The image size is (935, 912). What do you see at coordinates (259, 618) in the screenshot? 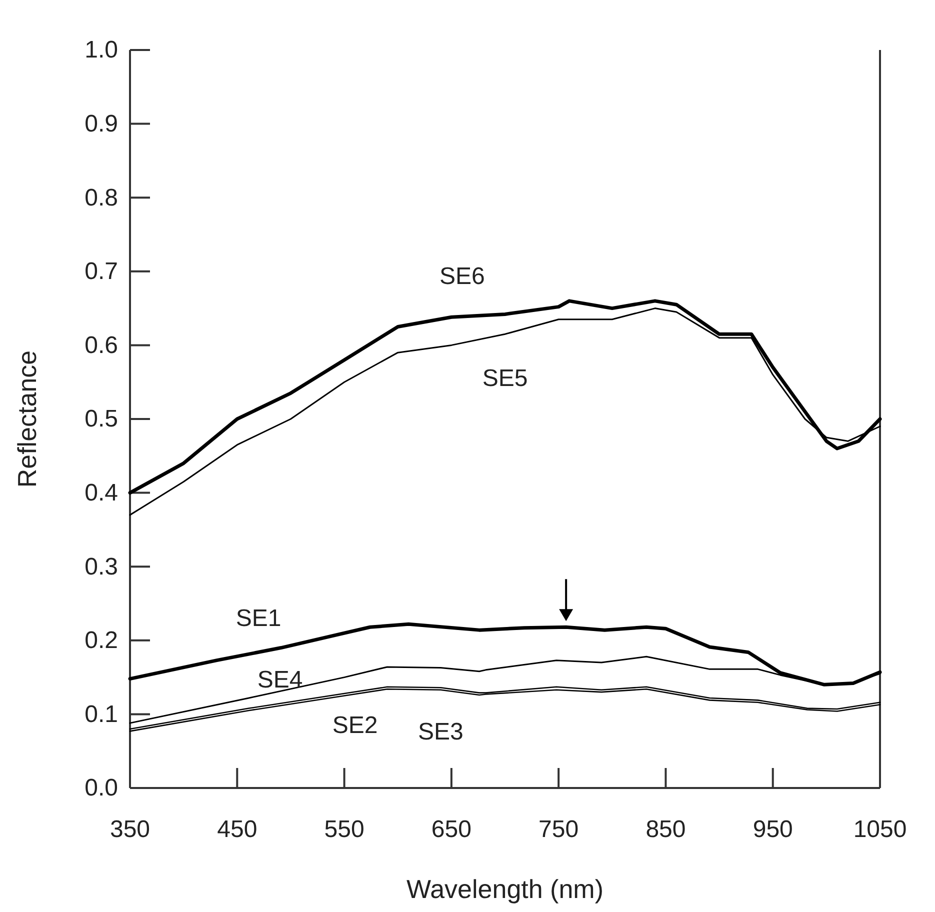
I see `series-label: SE1` at bounding box center [259, 618].